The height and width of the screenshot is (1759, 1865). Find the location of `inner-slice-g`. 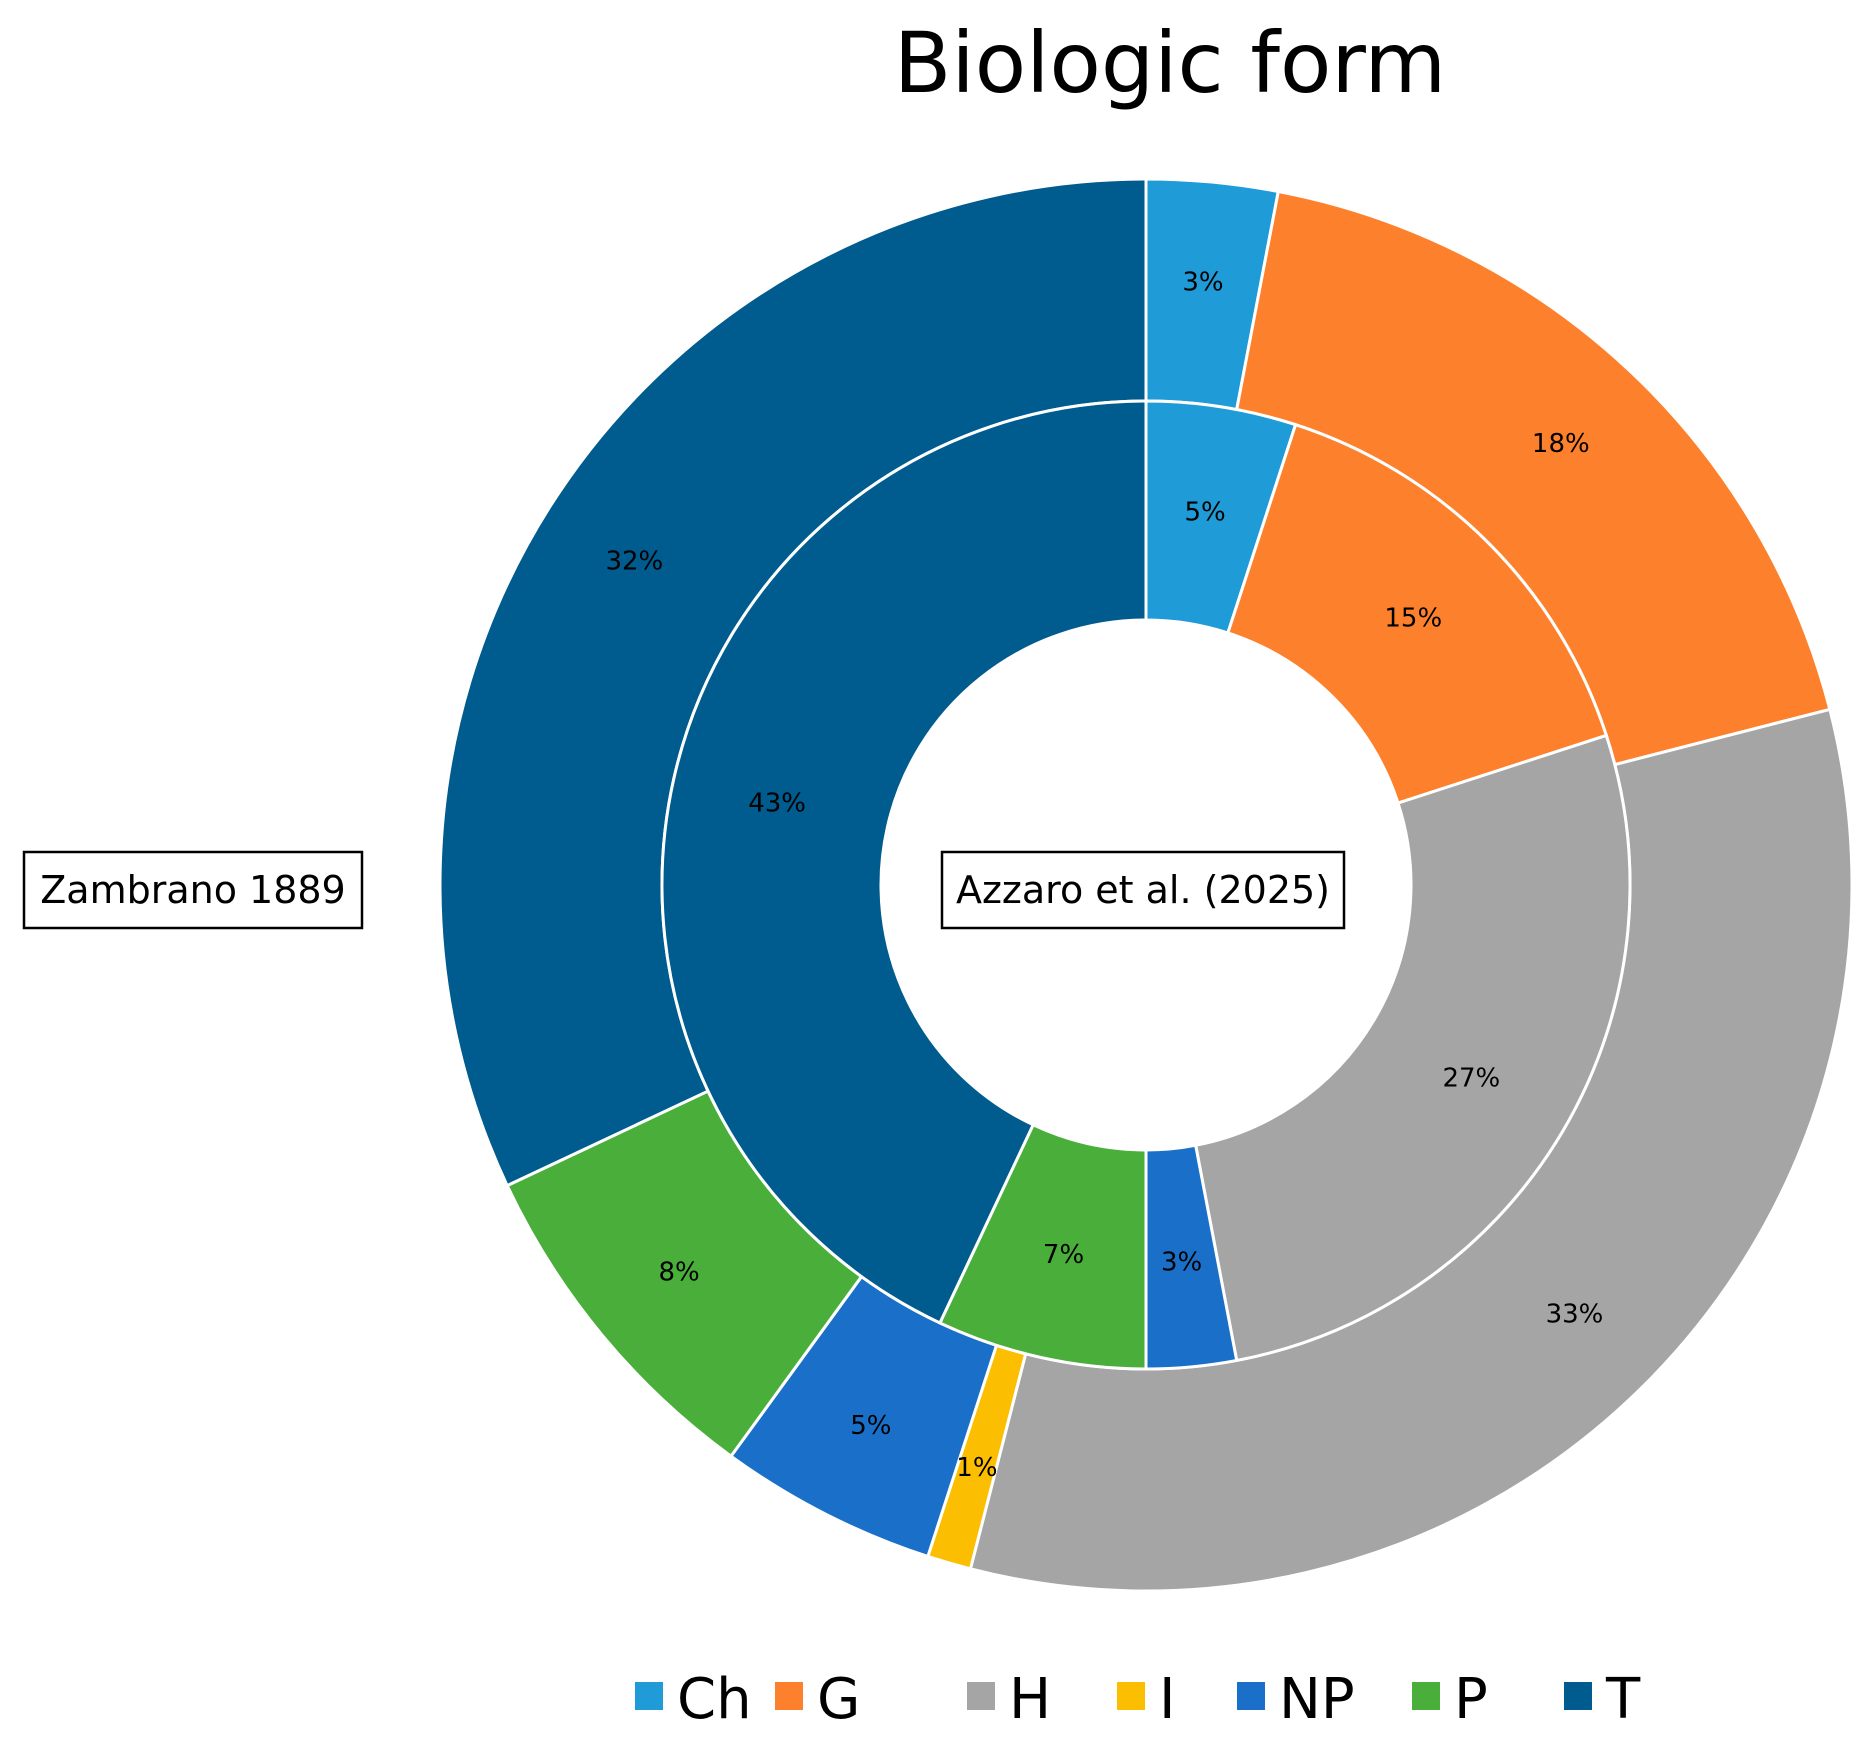

inner-slice-g is located at coordinates (1417, 613).